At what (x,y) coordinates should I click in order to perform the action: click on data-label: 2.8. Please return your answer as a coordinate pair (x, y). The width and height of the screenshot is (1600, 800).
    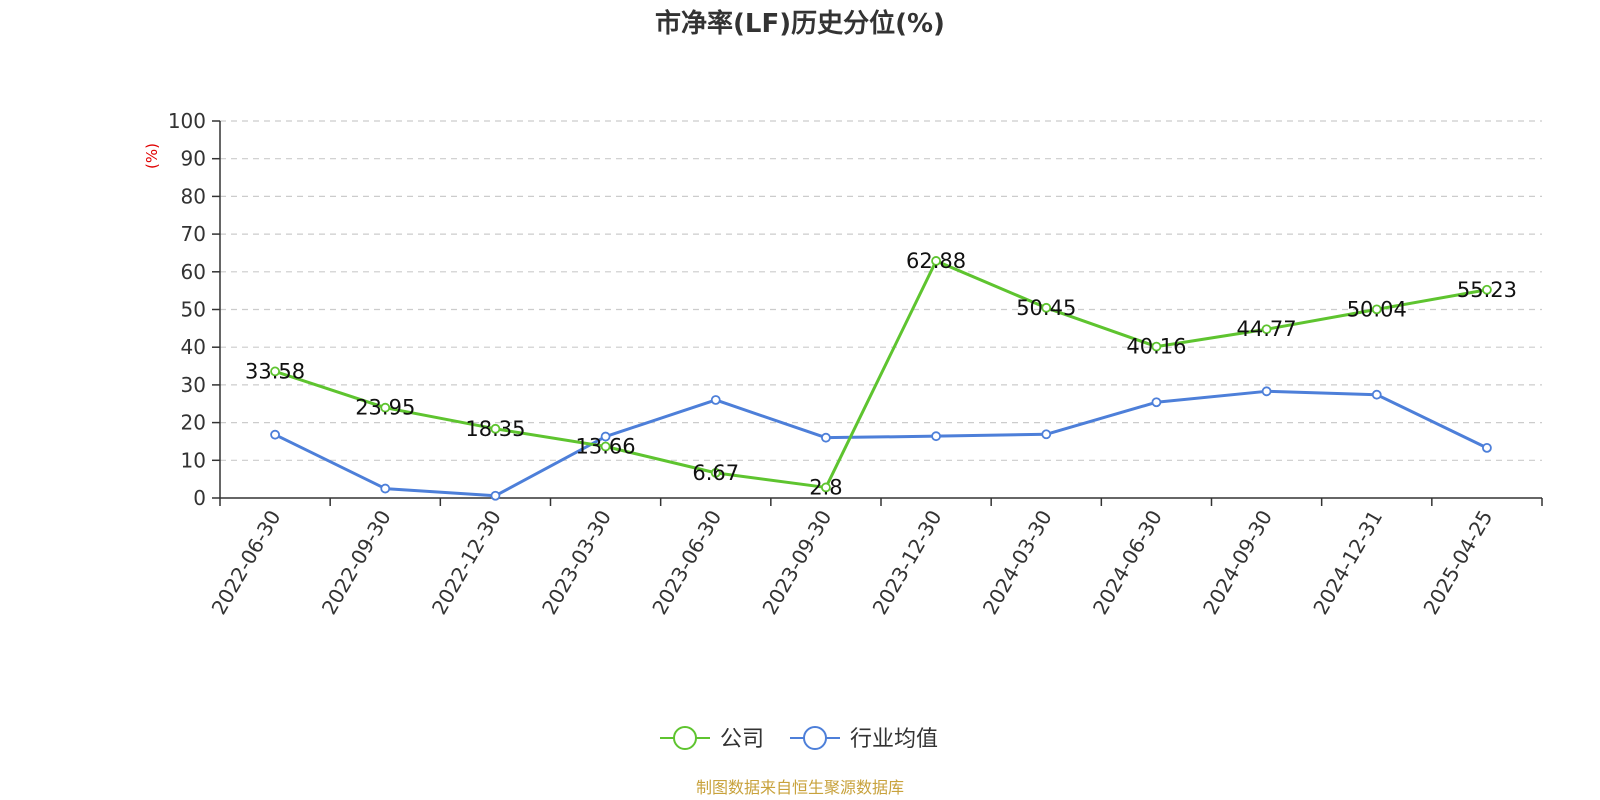
    Looking at the image, I should click on (825, 487).